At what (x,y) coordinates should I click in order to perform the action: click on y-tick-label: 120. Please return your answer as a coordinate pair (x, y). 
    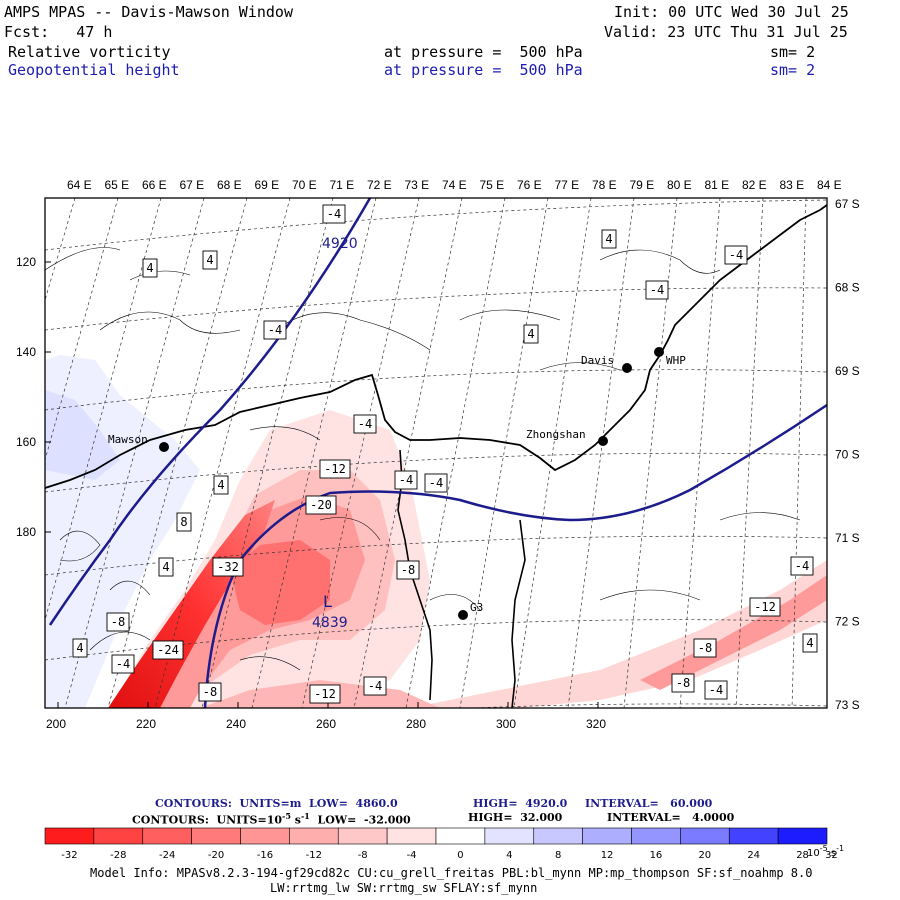
    Looking at the image, I should click on (26, 262).